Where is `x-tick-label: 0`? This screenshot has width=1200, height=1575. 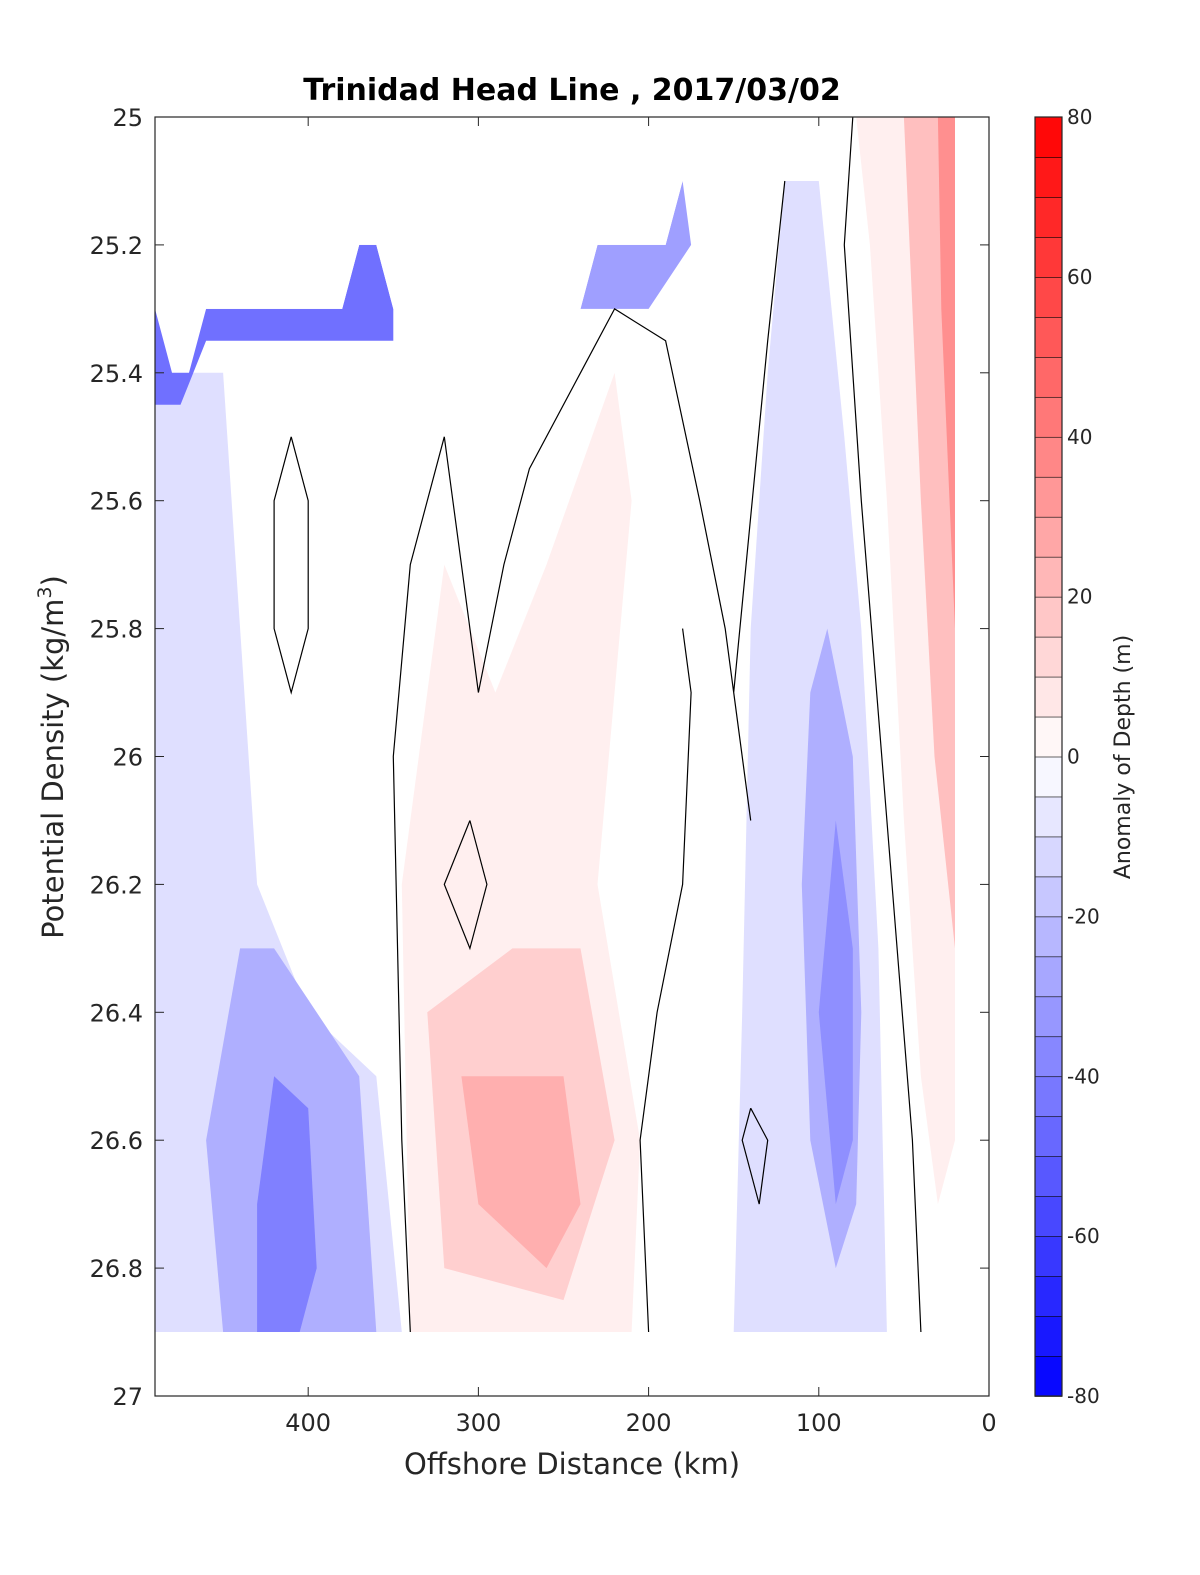 x-tick-label: 0 is located at coordinates (988, 1423).